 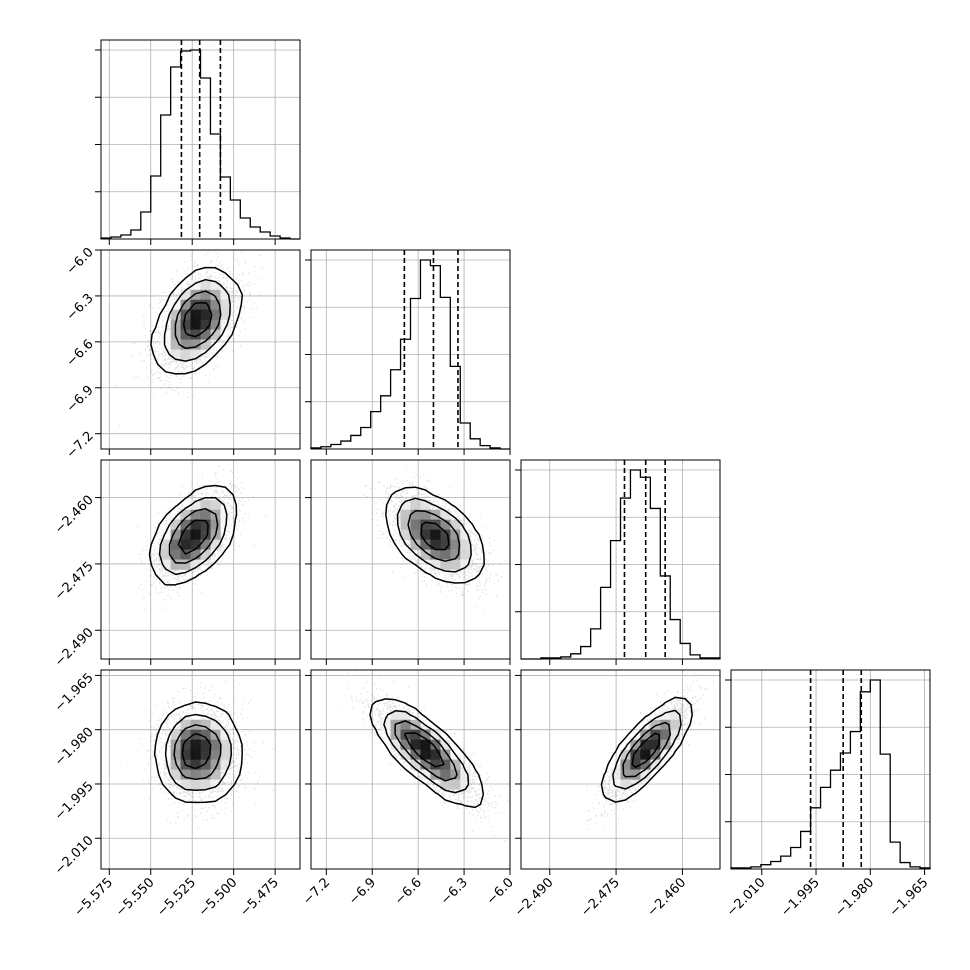 What do you see at coordinates (74, 515) in the screenshot?
I see `y-tick-label: −2.460` at bounding box center [74, 515].